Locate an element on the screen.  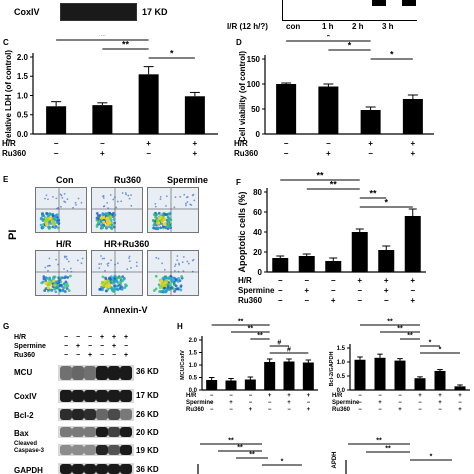
blot-treatment-label: H/R is located at coordinates (20, 337).